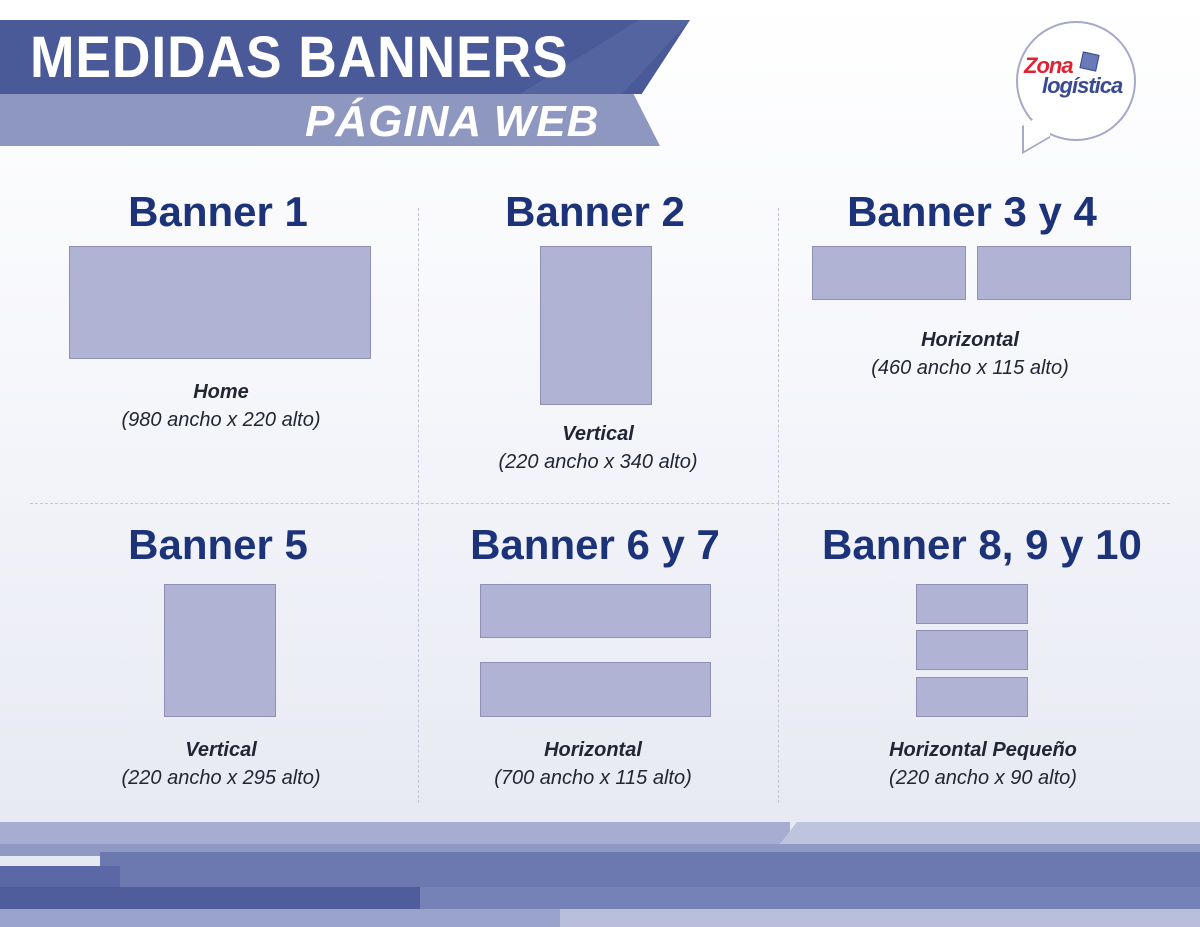  I want to click on banner-5-heading: Banner 5, so click(218, 544).